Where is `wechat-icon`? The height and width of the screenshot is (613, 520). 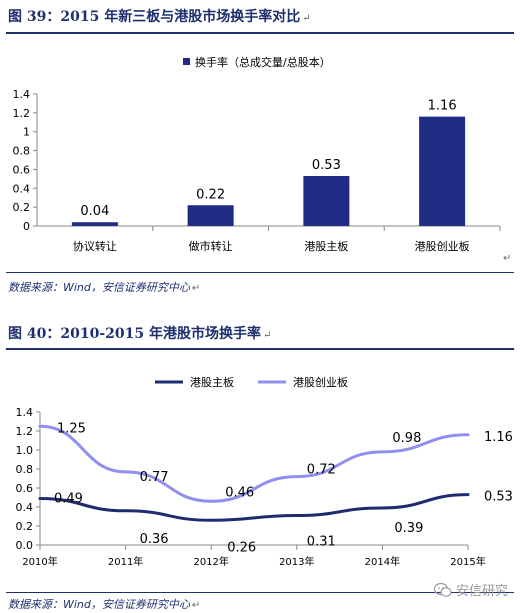
wechat-icon is located at coordinates (442, 589).